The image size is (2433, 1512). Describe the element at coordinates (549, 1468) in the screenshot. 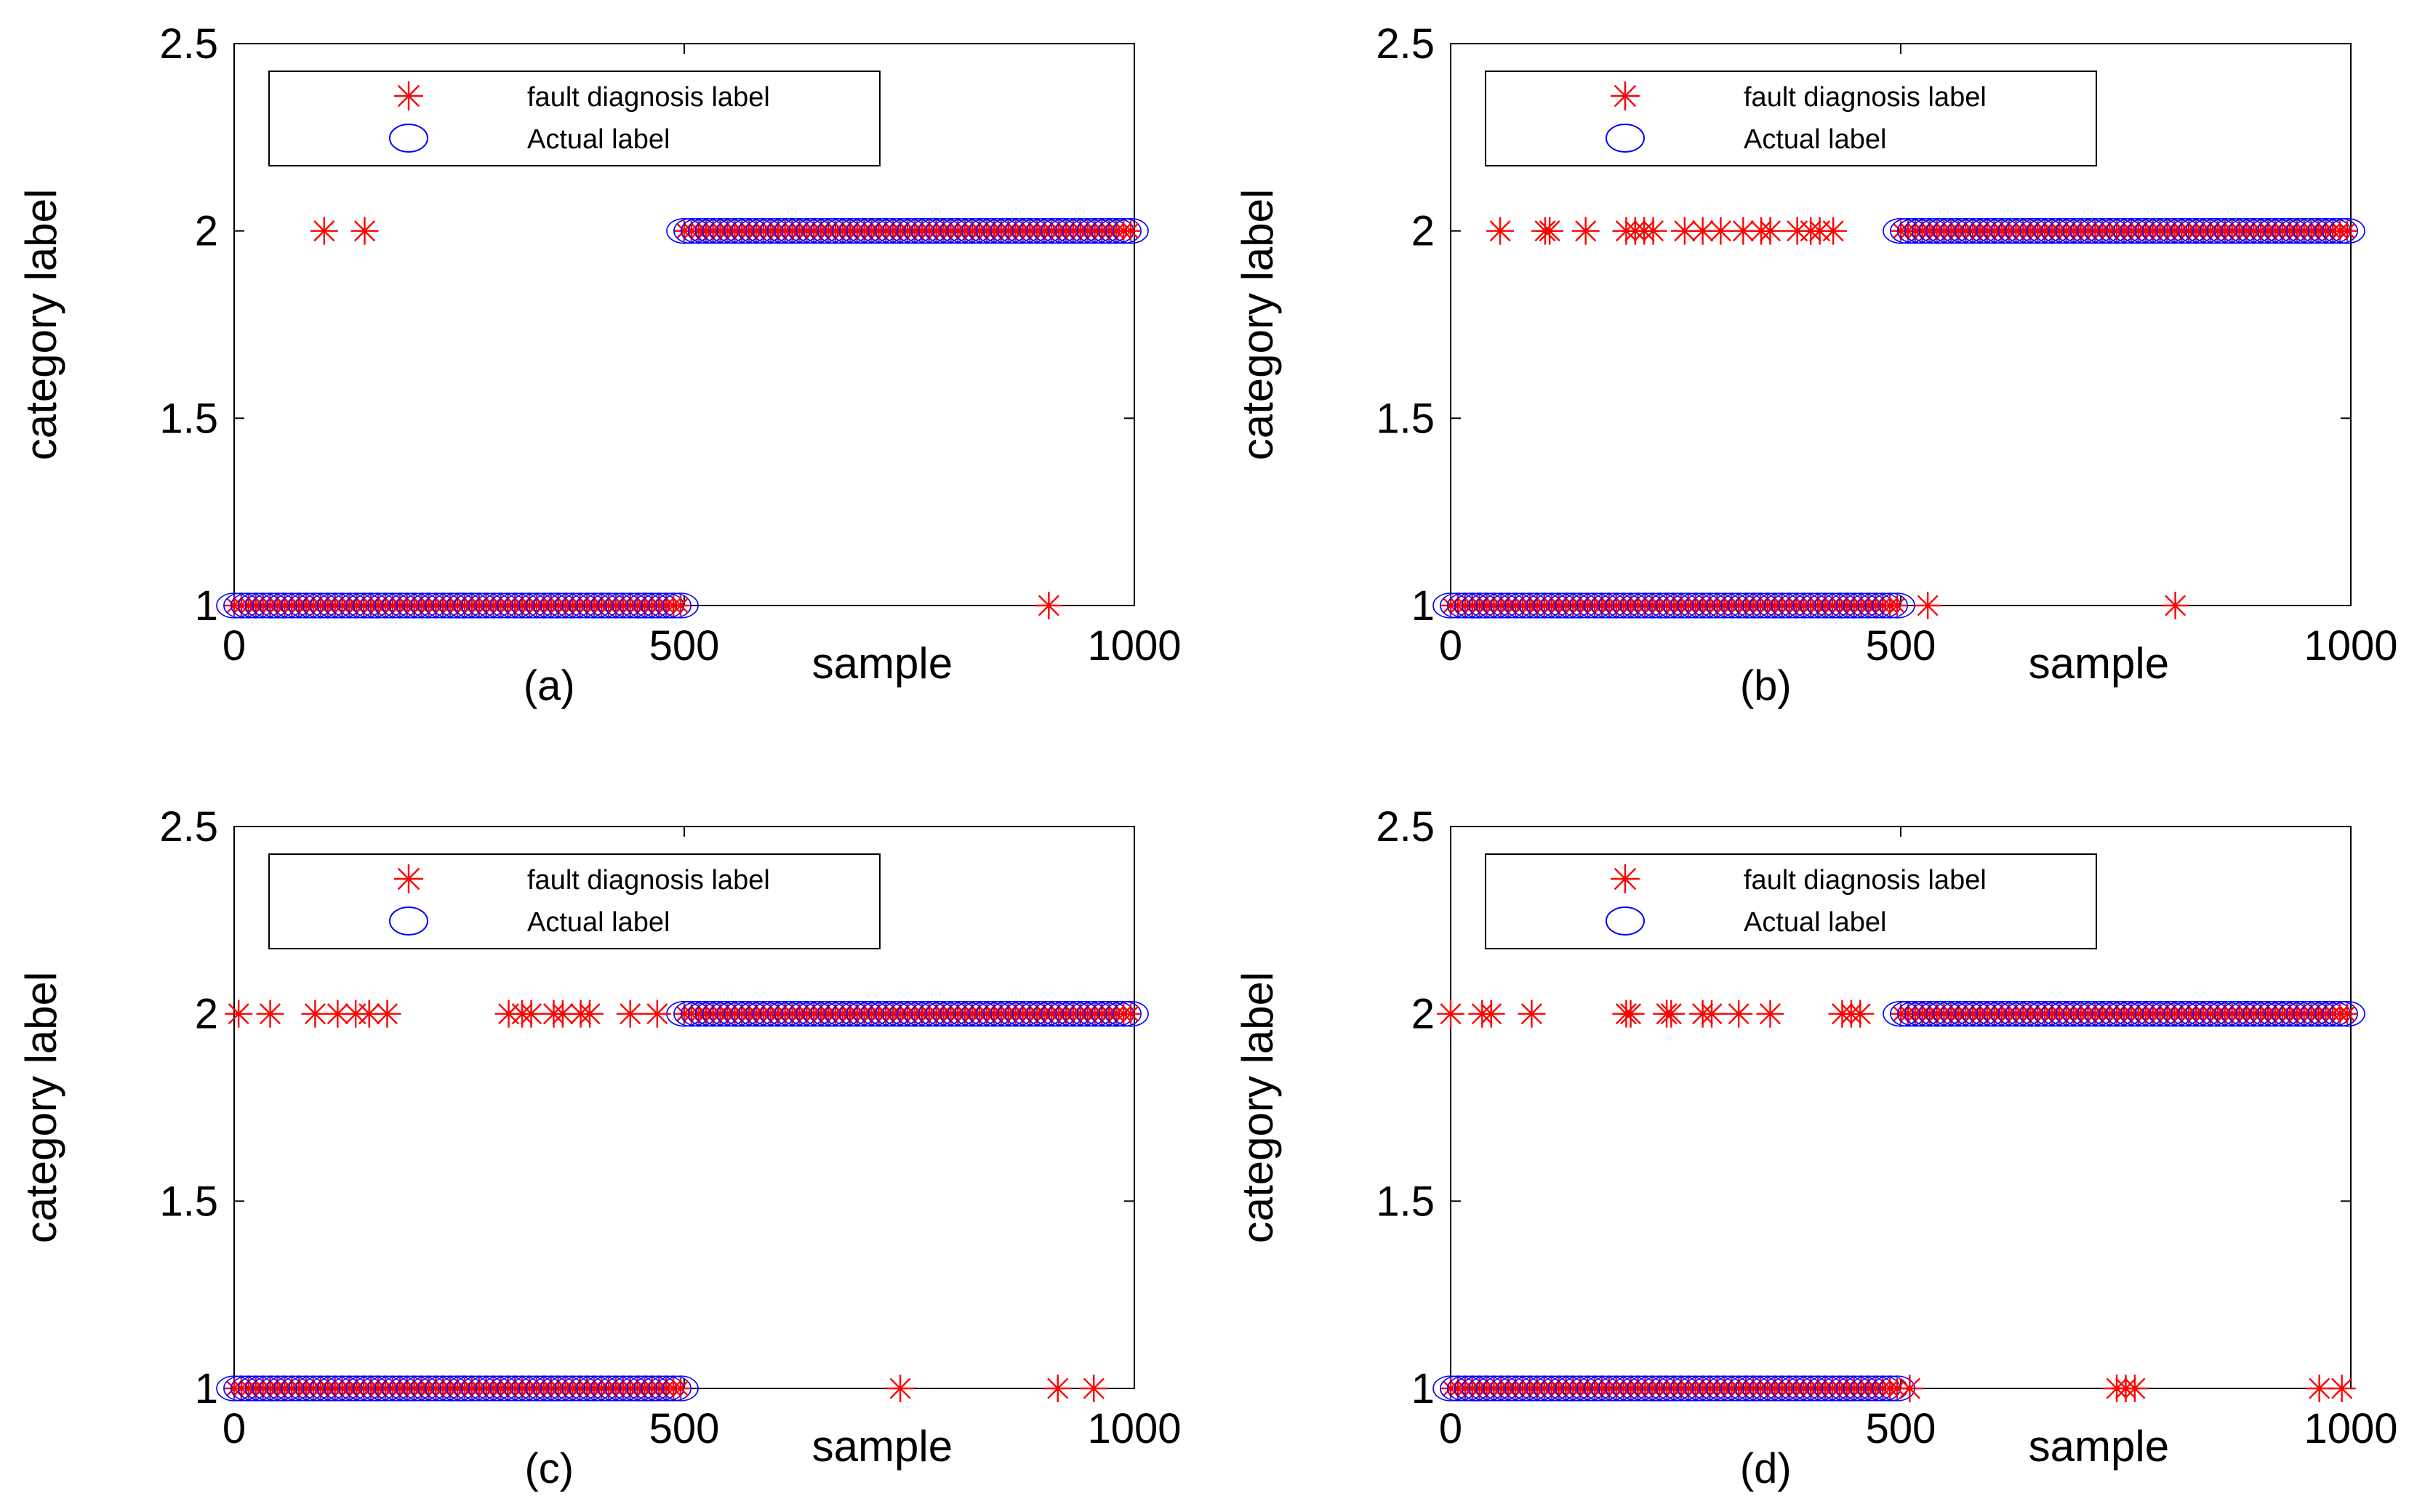

I see `panel-caption: (c)` at that location.